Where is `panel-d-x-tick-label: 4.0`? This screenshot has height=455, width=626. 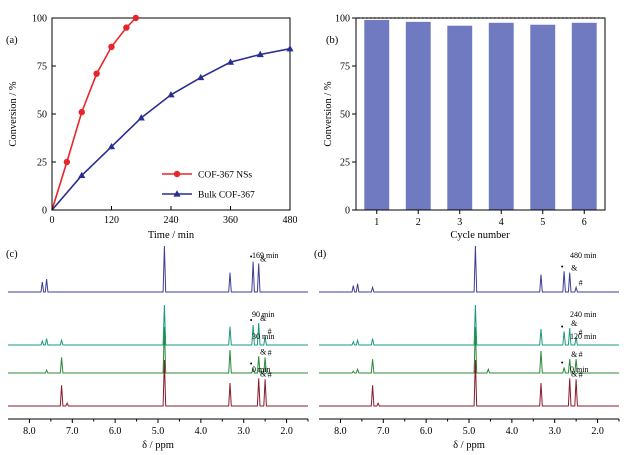
panel-d-x-tick-label: 4.0 is located at coordinates (512, 431).